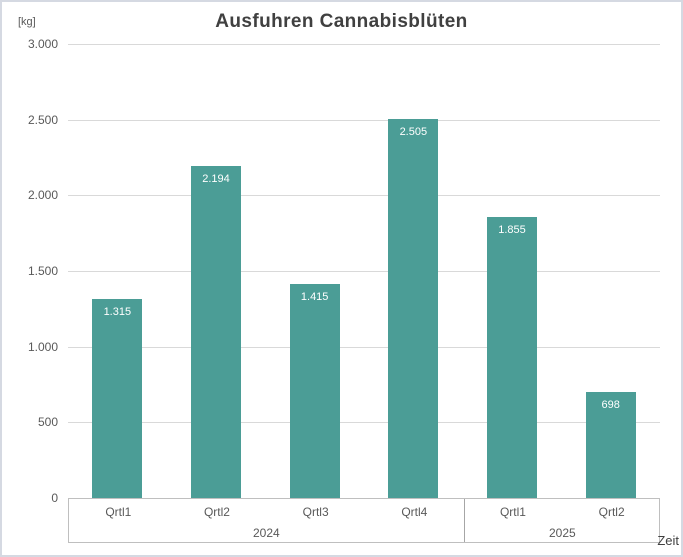 The width and height of the screenshot is (683, 557). Describe the element at coordinates (562, 533) in the screenshot. I see `x-tick-label-year: 2025` at that location.